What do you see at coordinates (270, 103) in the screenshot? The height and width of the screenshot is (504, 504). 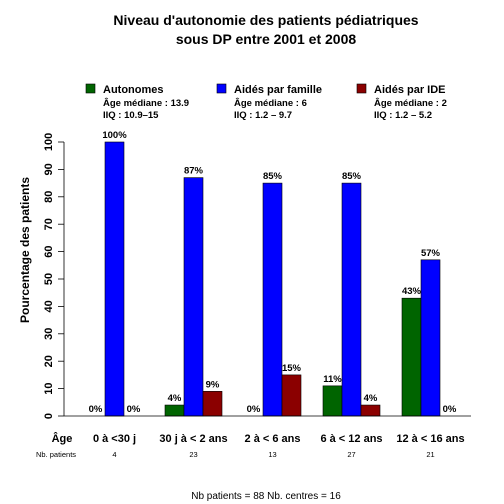 I see `legend-median-1: Âge médiane : 6` at bounding box center [270, 103].